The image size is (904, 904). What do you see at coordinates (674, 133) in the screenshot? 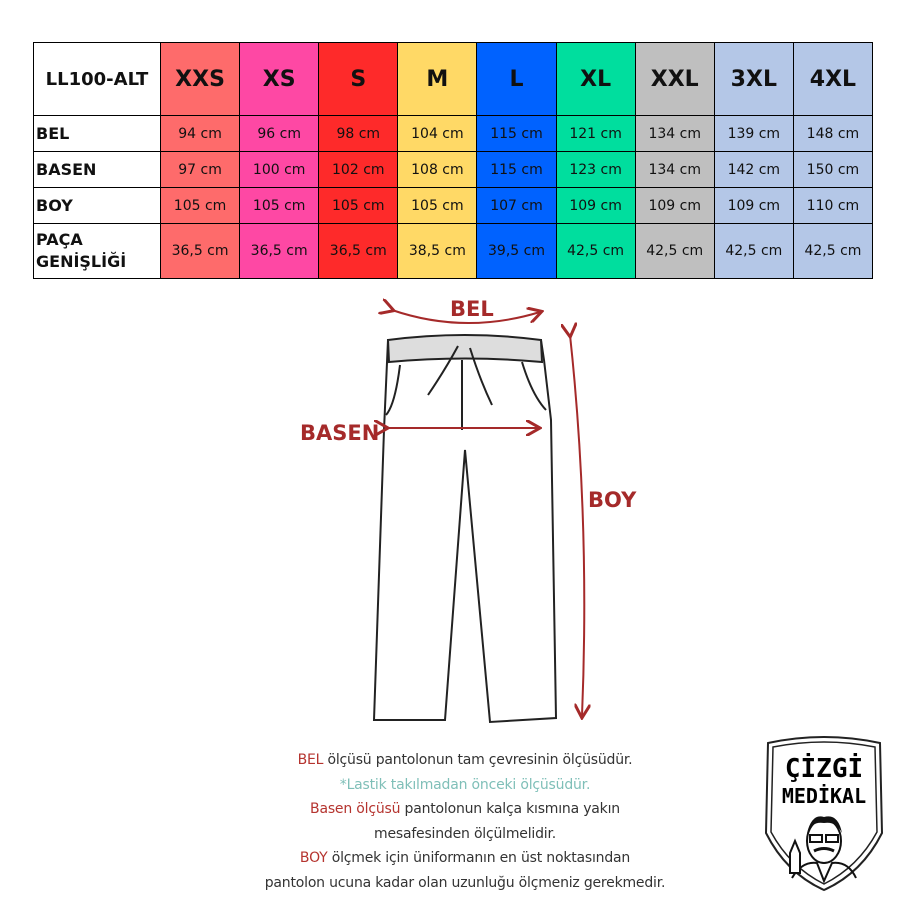
I see `measurement-cell: 134 cm` at bounding box center [674, 133].